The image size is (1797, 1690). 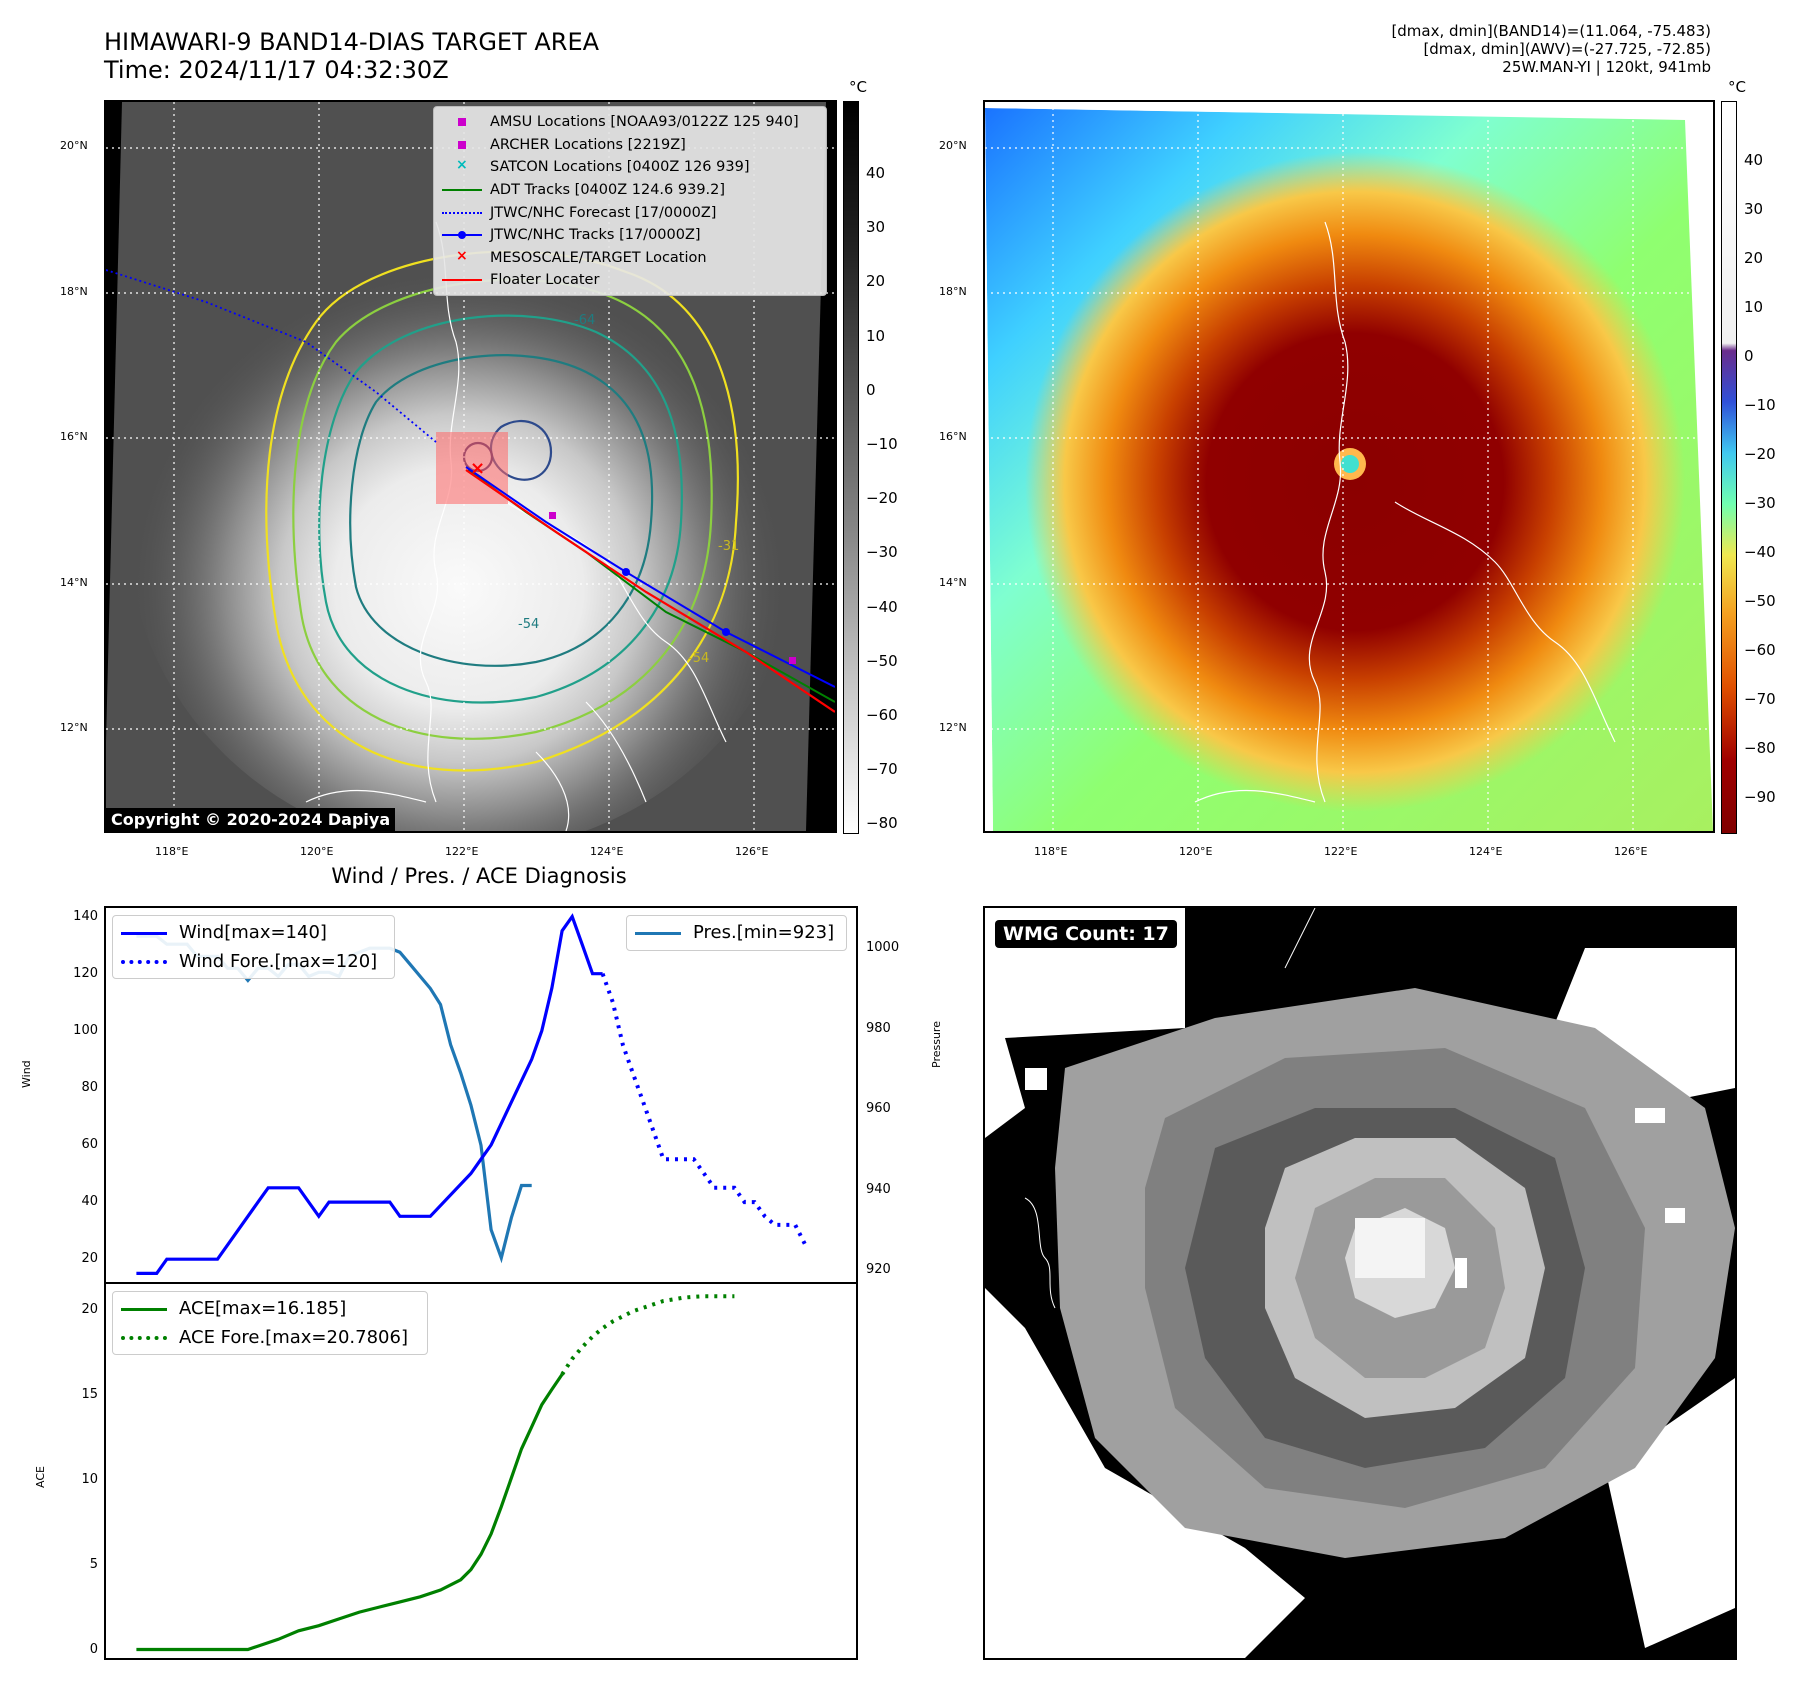 What do you see at coordinates (878, 1189) in the screenshot?
I see `axis-tick-label: 940` at bounding box center [878, 1189].